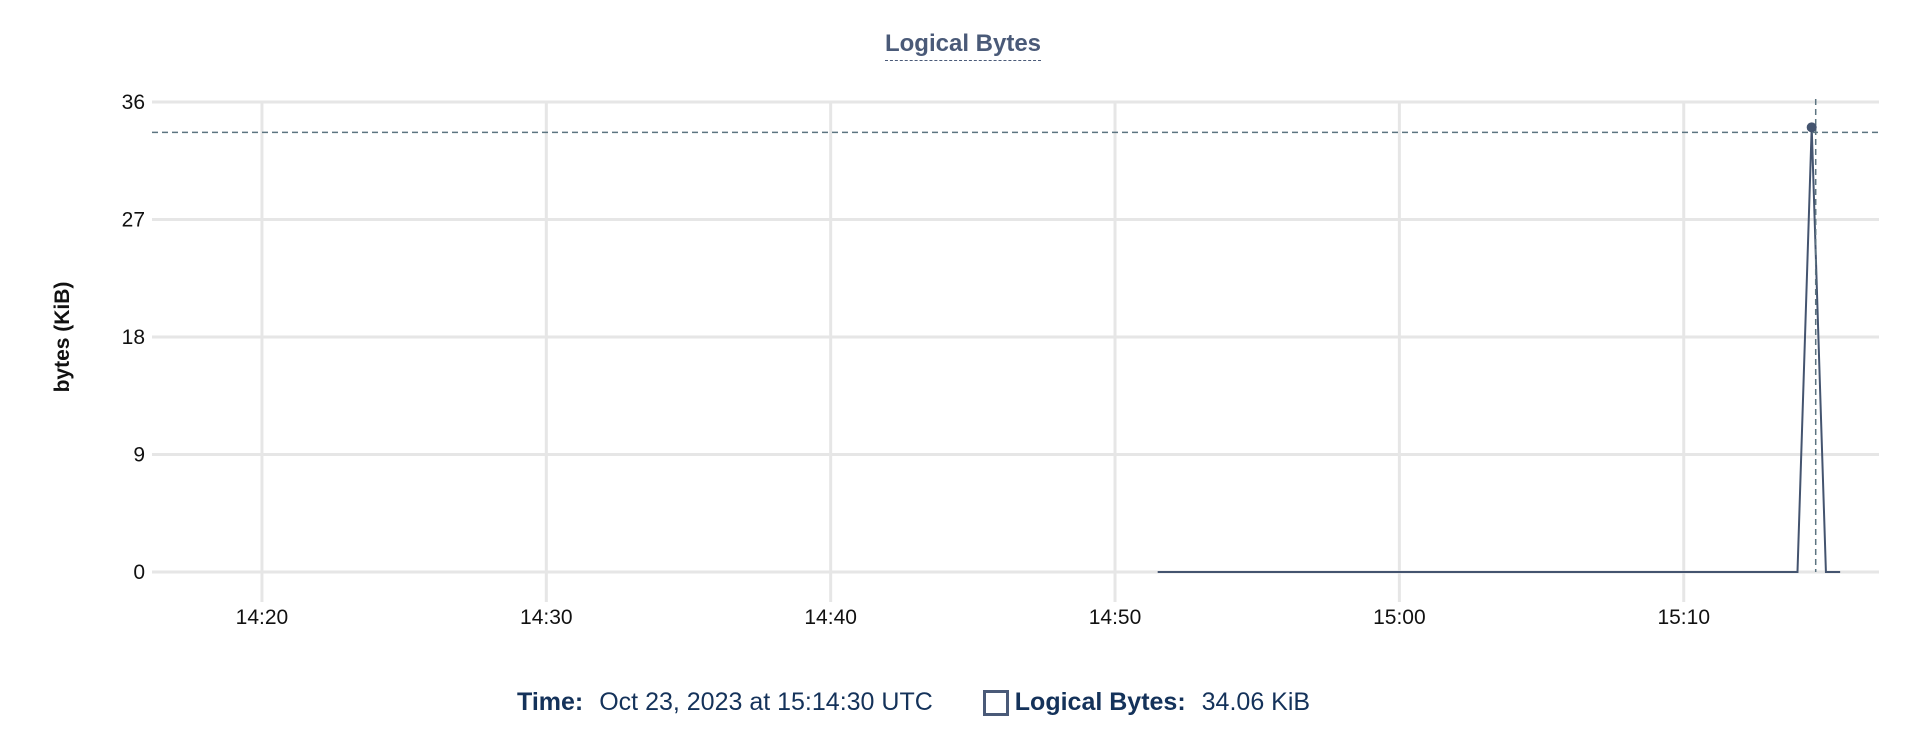  Describe the element at coordinates (546, 617) in the screenshot. I see `x-tick-label: 14:30` at that location.